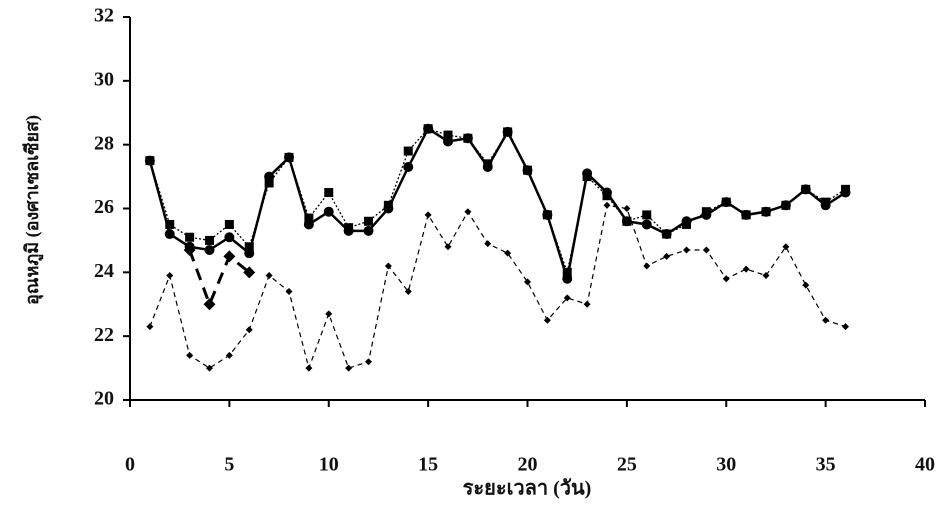 This screenshot has height=508, width=945. What do you see at coordinates (104, 79) in the screenshot?
I see `y-tick-label: 30` at bounding box center [104, 79].